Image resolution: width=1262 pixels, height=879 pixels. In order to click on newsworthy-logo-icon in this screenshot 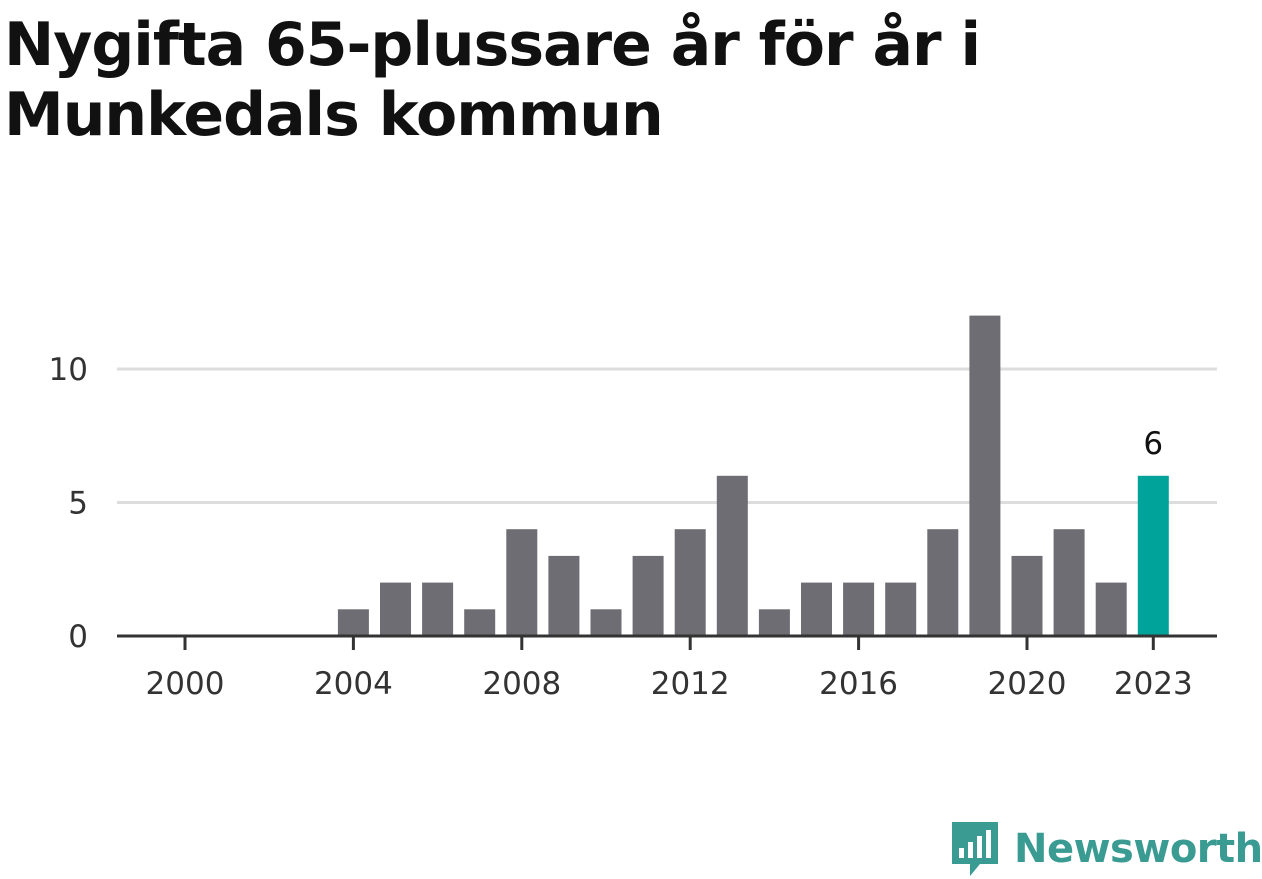, I will do `click(975, 849)`.